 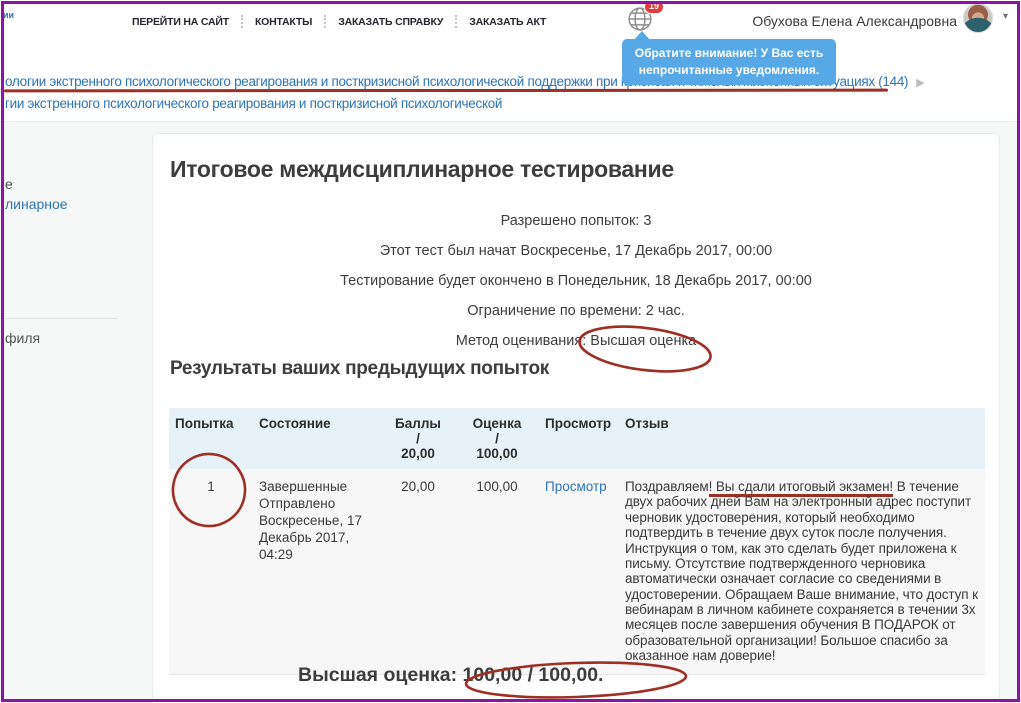 What do you see at coordinates (920, 83) in the screenshot?
I see `breadcrumb-arrow-icon: ▶` at bounding box center [920, 83].